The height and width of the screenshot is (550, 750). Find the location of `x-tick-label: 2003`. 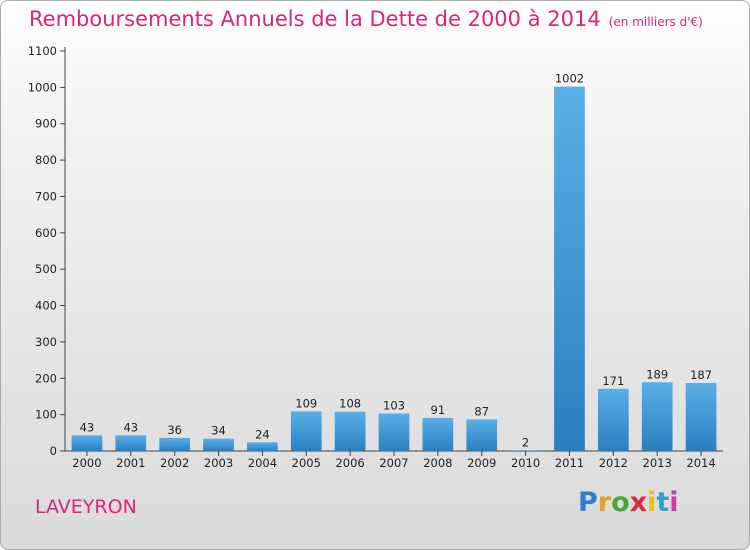

x-tick-label: 2003 is located at coordinates (218, 463).